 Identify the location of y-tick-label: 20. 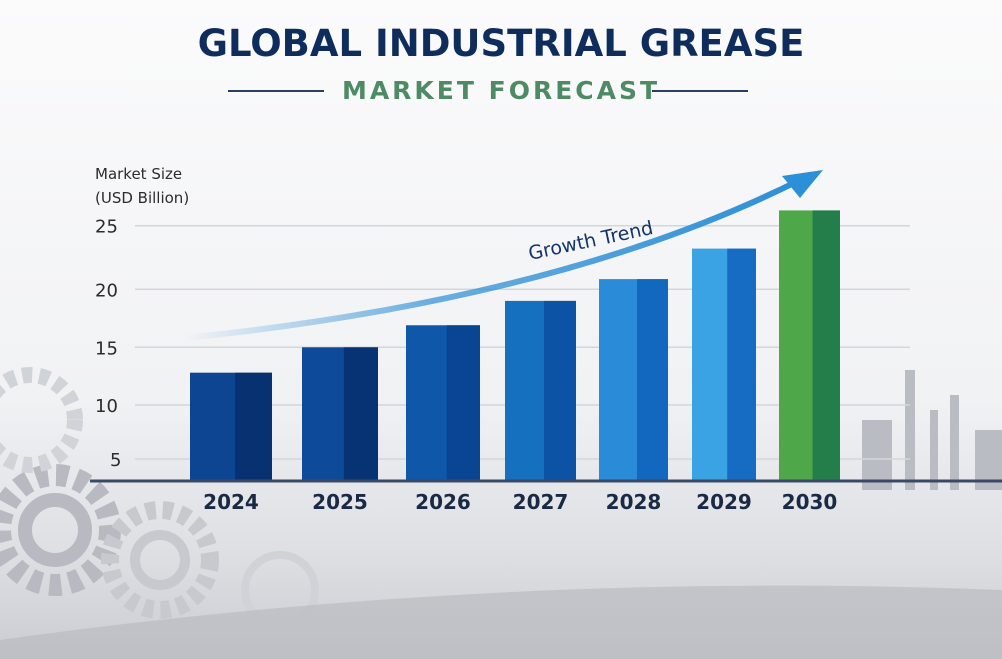
(106, 290).